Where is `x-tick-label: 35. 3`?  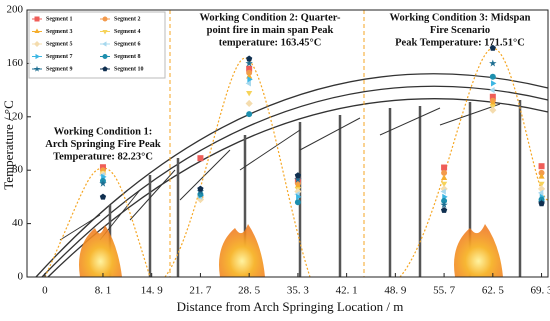
x-tick-label: 35. 3 is located at coordinates (298, 291).